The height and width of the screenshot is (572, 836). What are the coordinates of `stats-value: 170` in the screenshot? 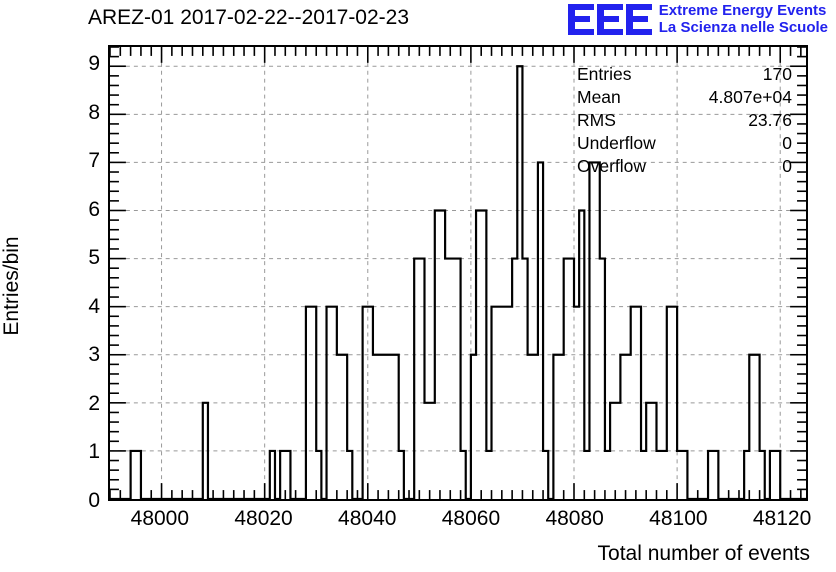 It's located at (777, 74).